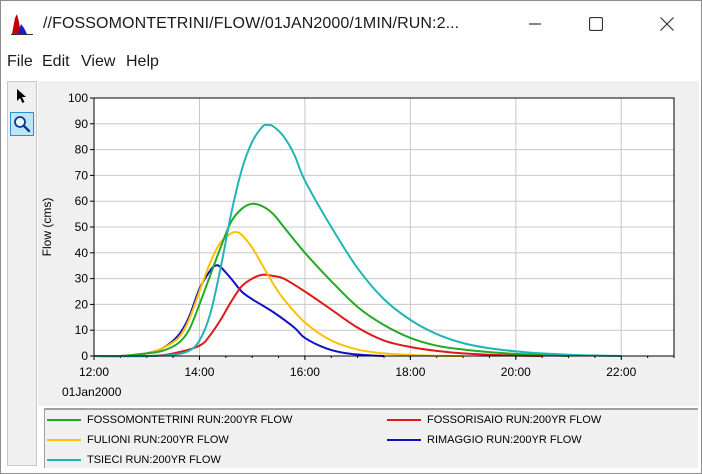 The image size is (702, 474). Describe the element at coordinates (82, 150) in the screenshot. I see `y-tick-label: 80` at that location.